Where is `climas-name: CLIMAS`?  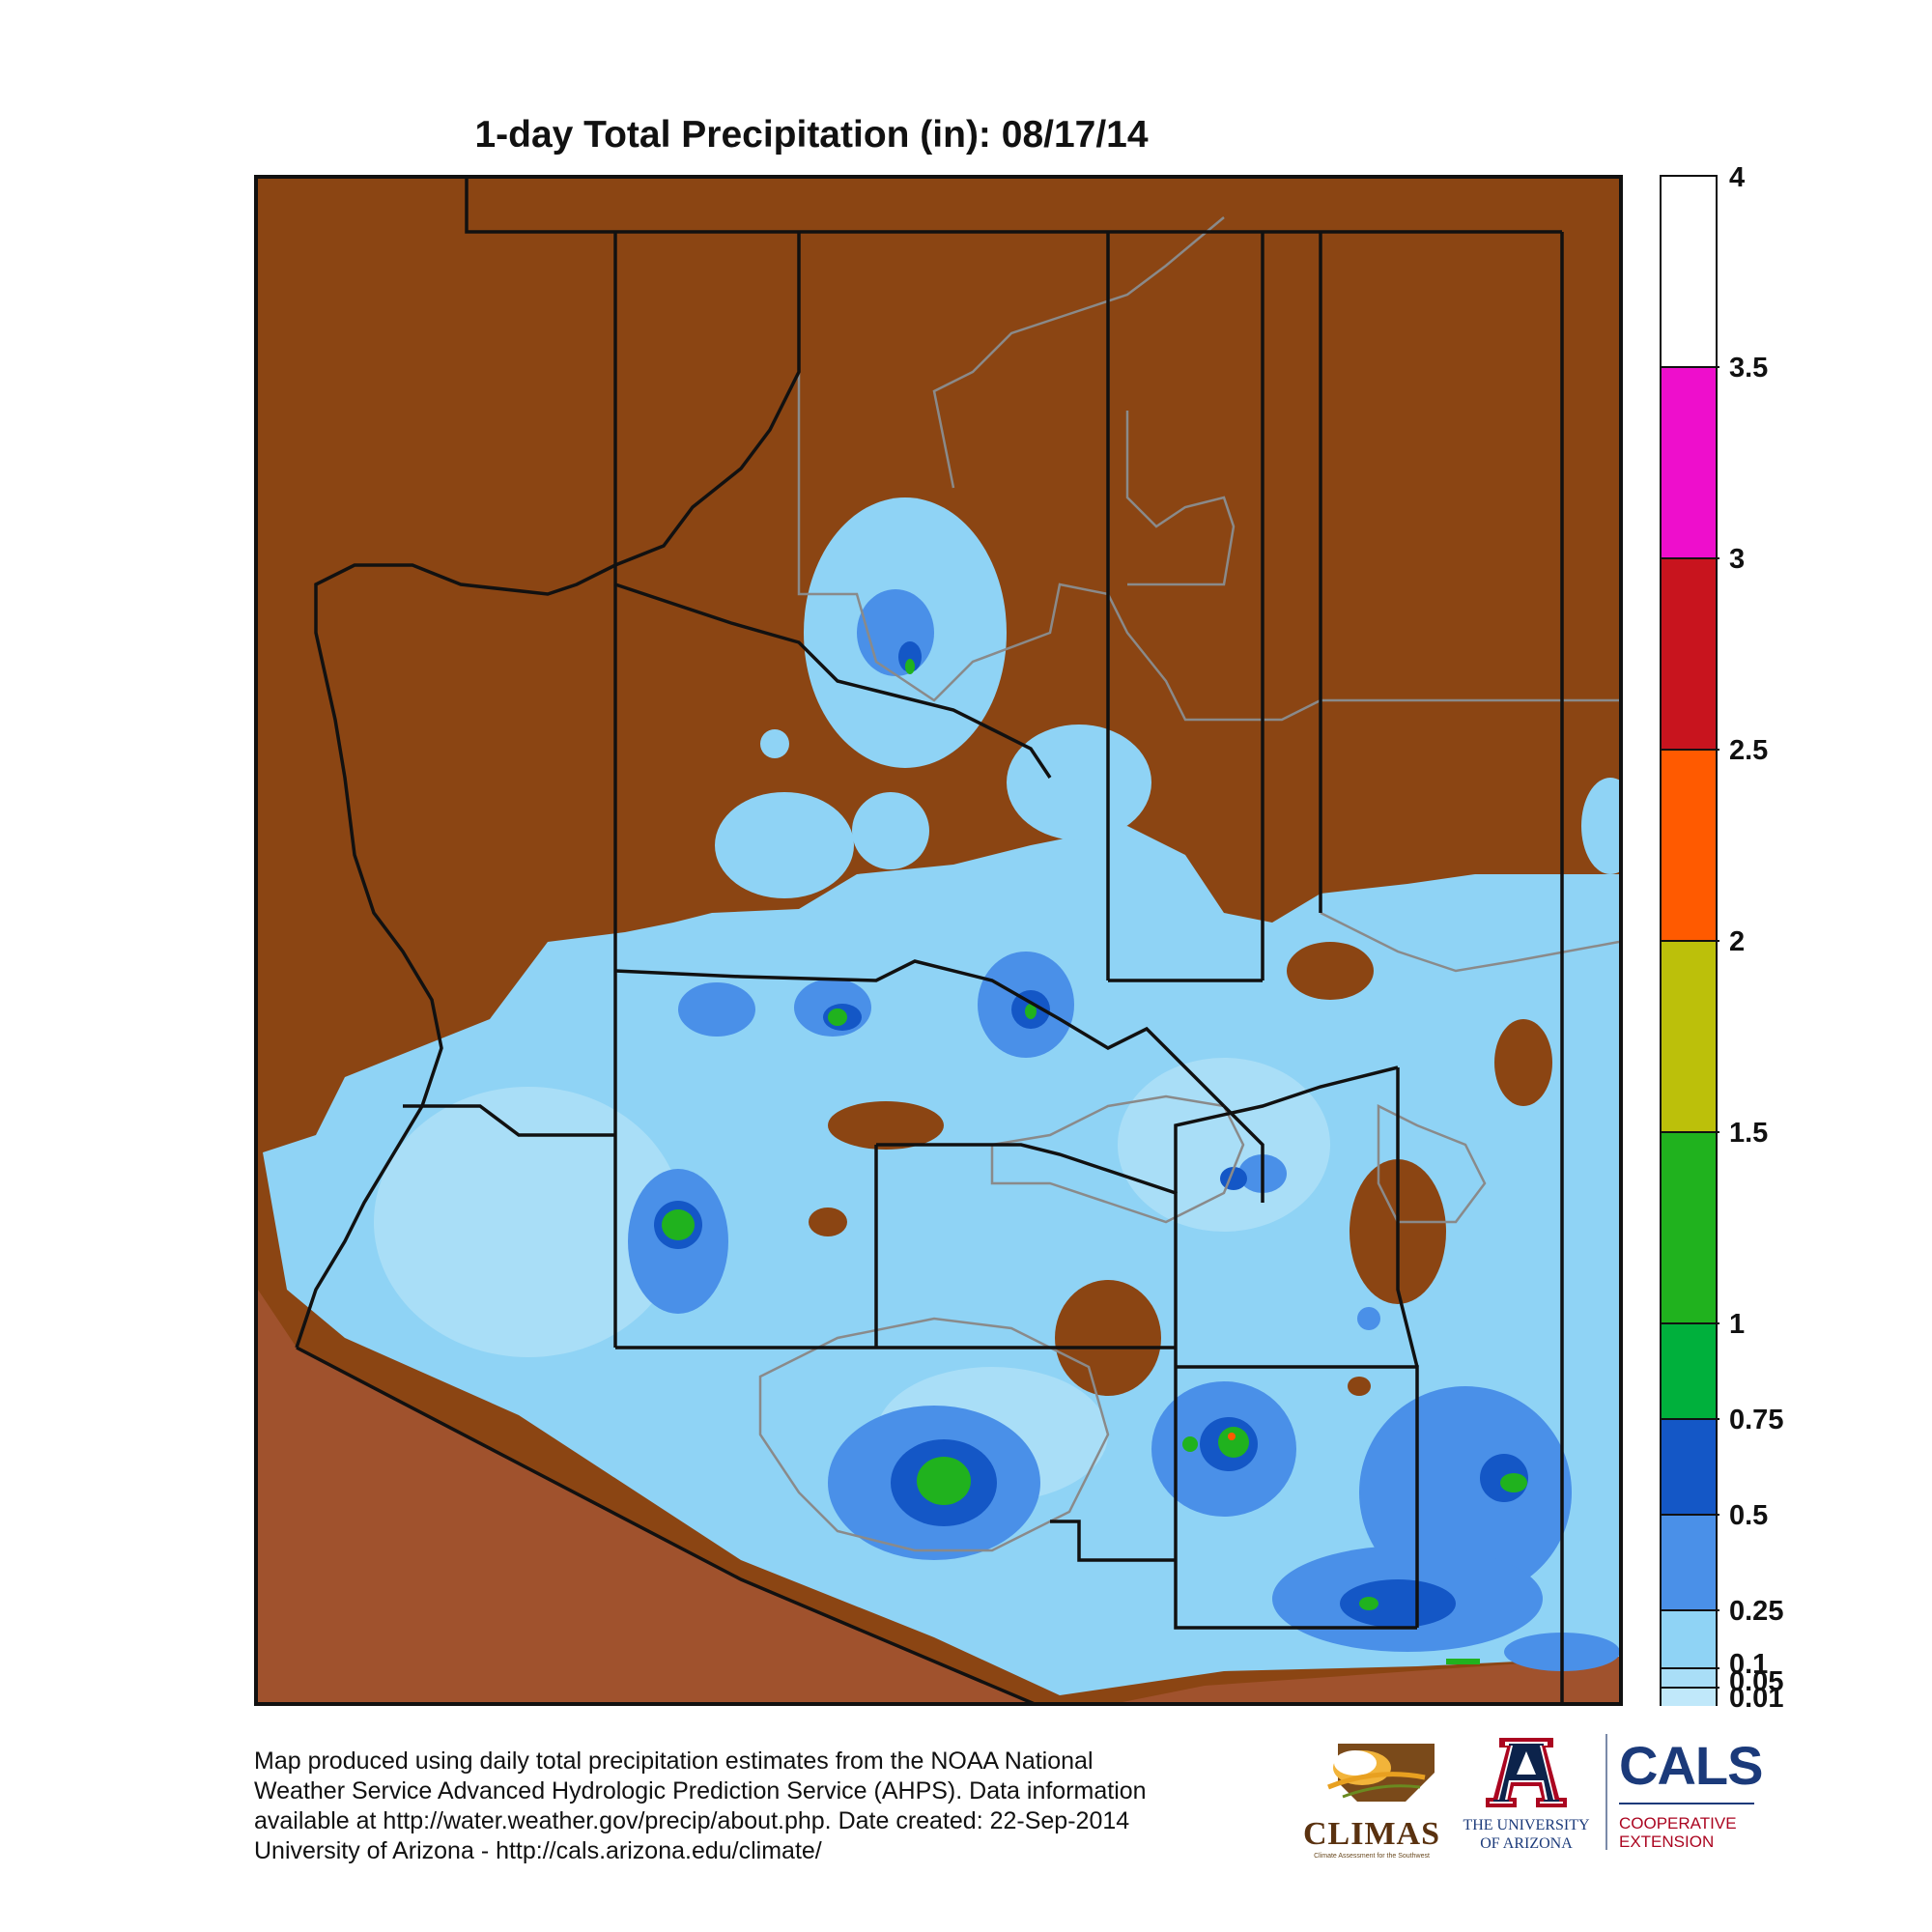
climas-name: CLIMAS is located at coordinates (1371, 1834).